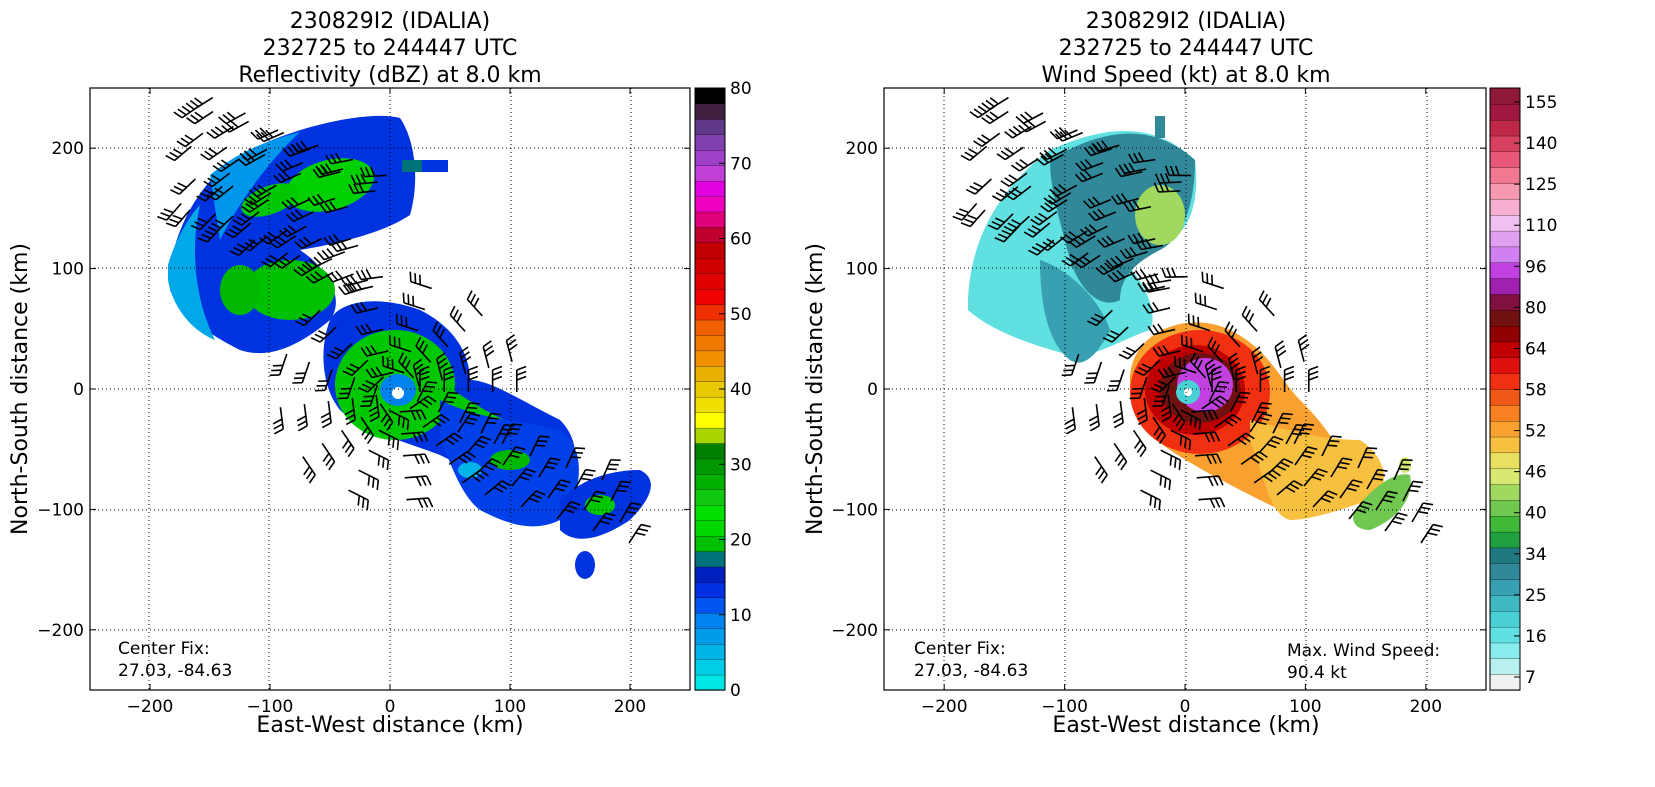 The image size is (1655, 787). Describe the element at coordinates (741, 465) in the screenshot. I see `reflectivity-colorbar-tick-label: 30` at that location.